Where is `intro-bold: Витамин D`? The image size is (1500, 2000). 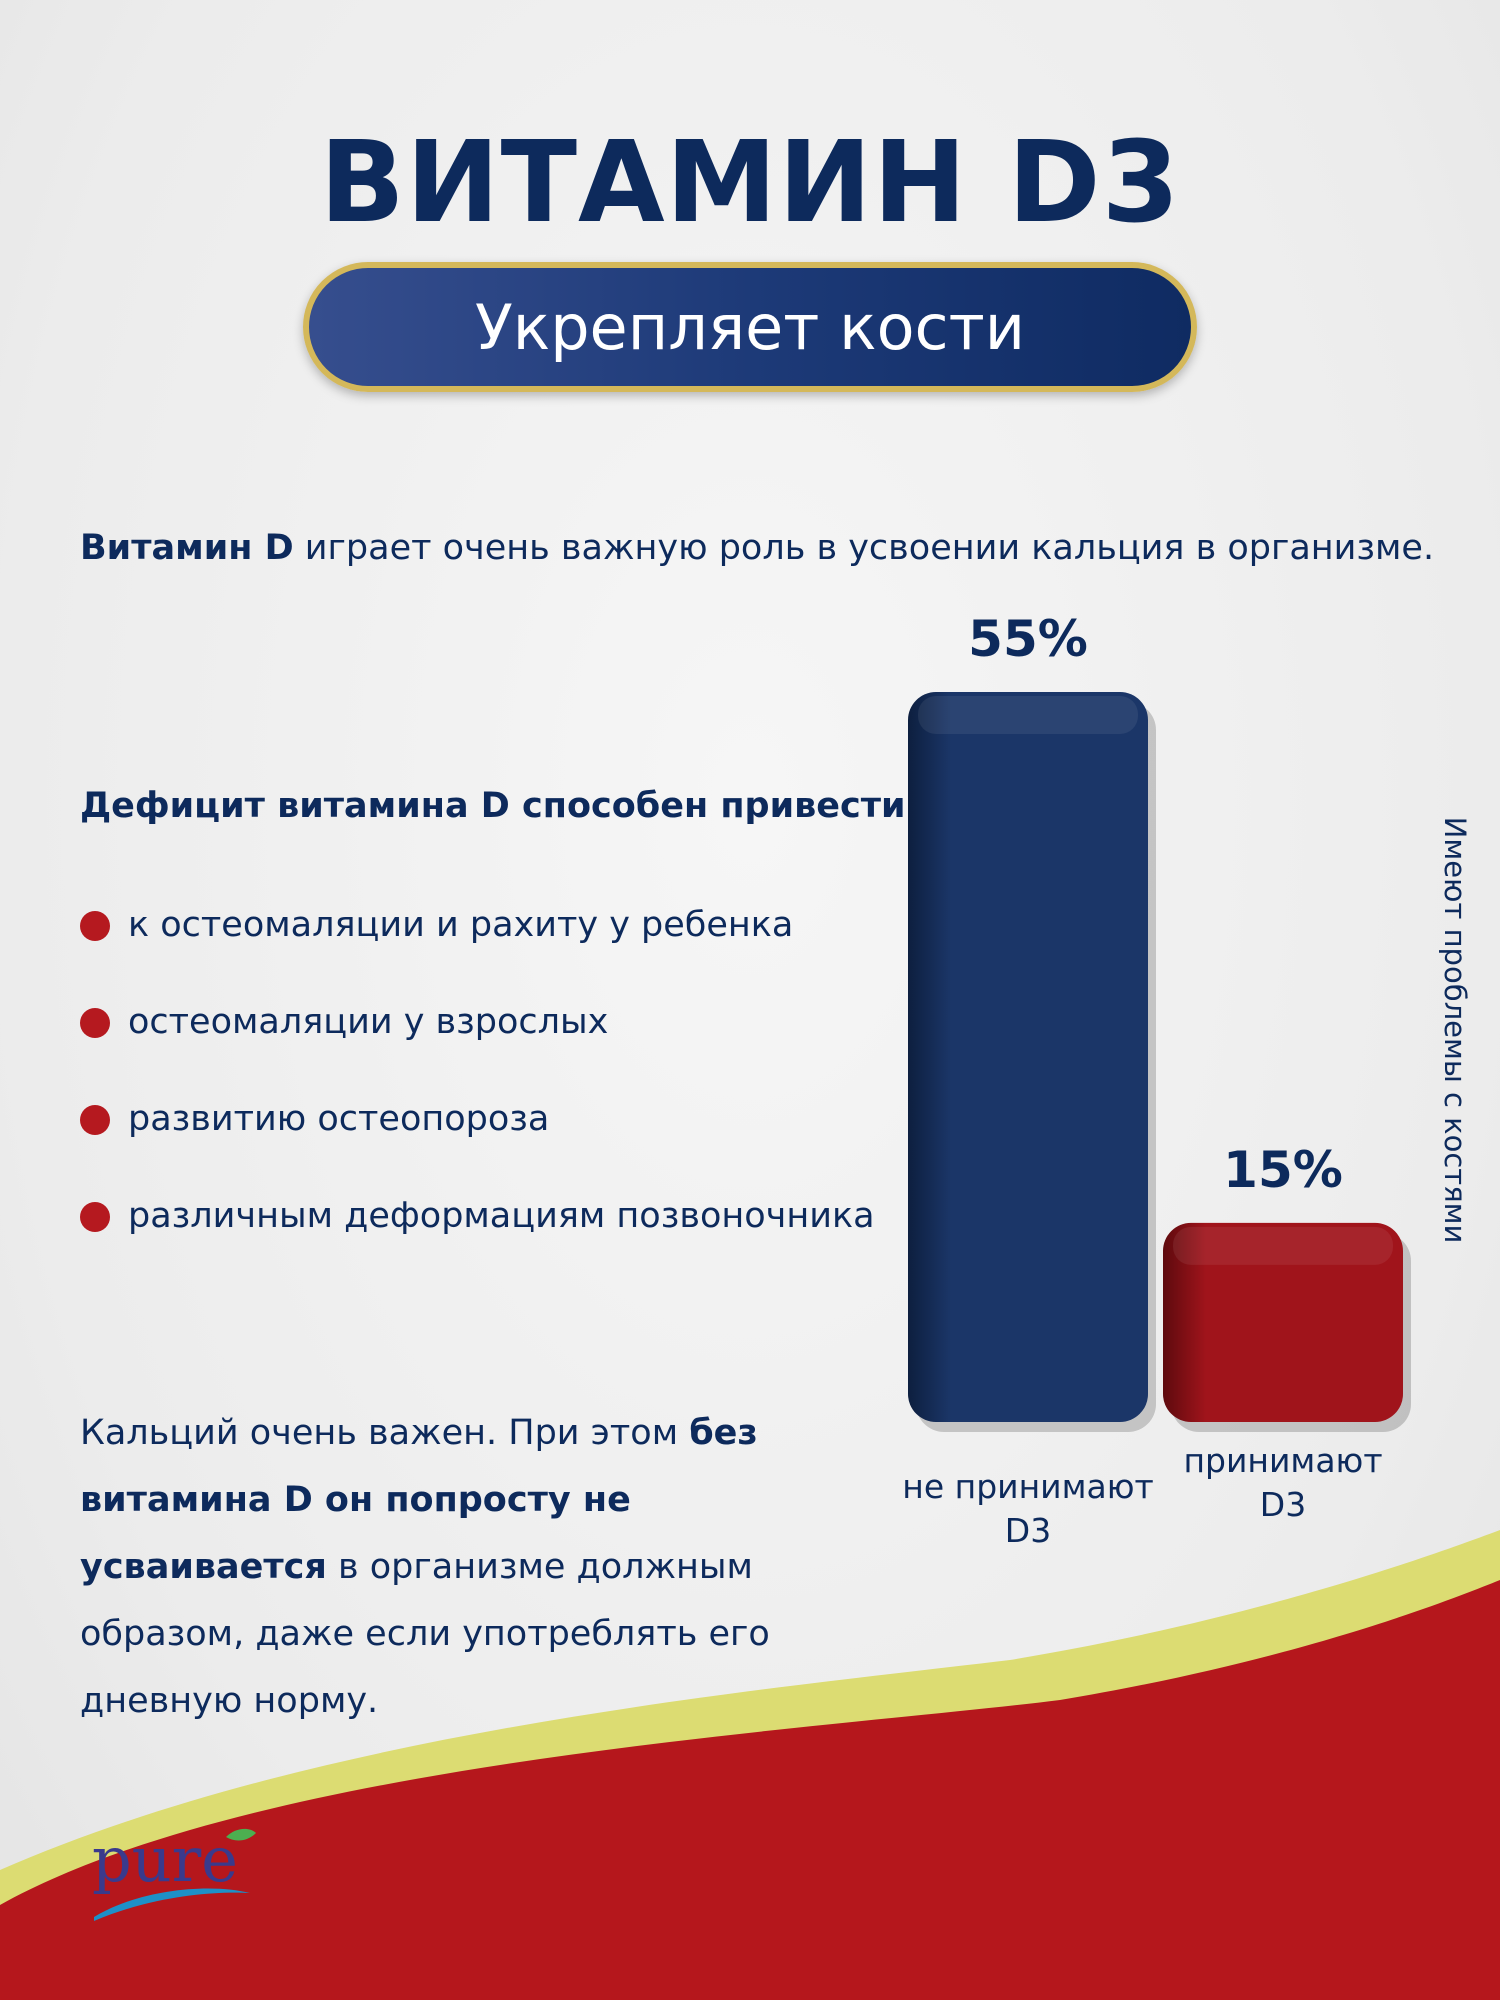 intro-bold: Витамин D is located at coordinates (187, 548).